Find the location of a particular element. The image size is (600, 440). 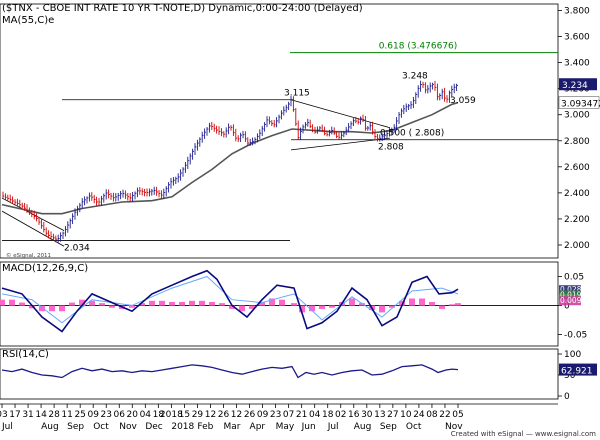

macd-y-tick-label: 0.05 is located at coordinates (574, 277).